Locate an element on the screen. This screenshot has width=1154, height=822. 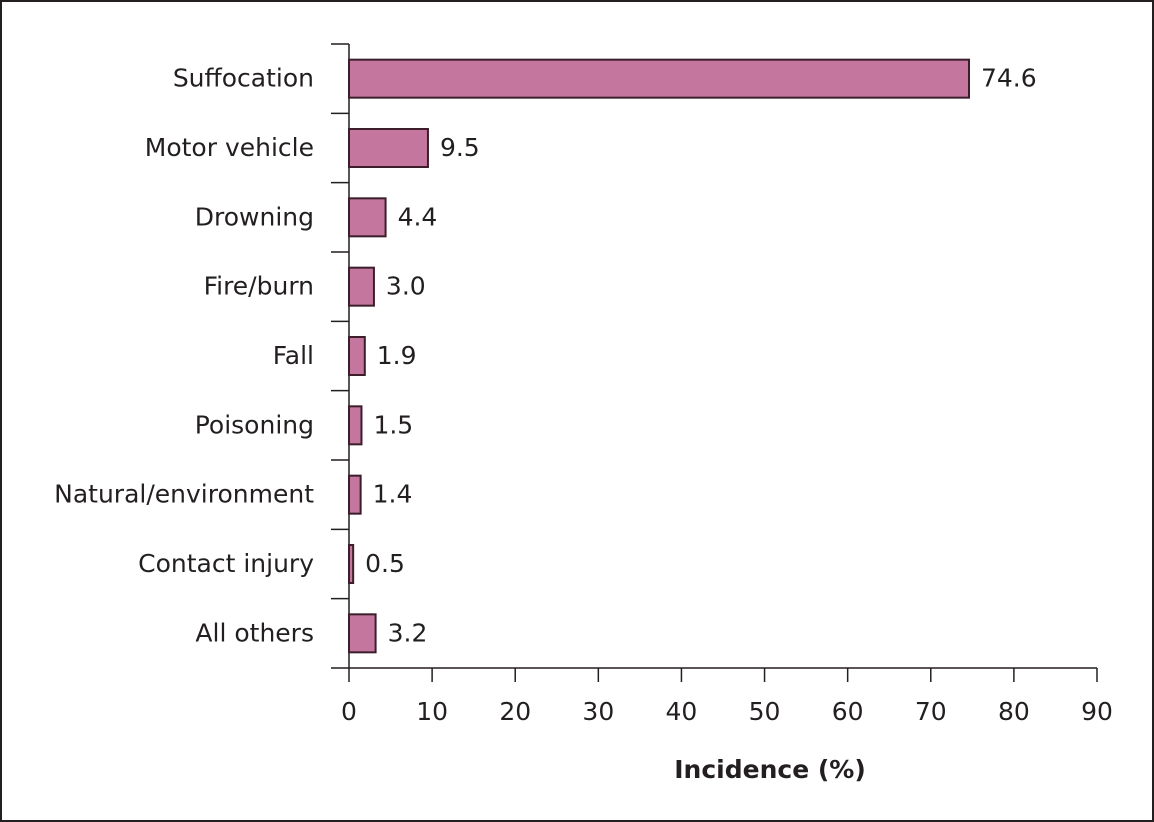
value-label: 3.0 is located at coordinates (406, 286).